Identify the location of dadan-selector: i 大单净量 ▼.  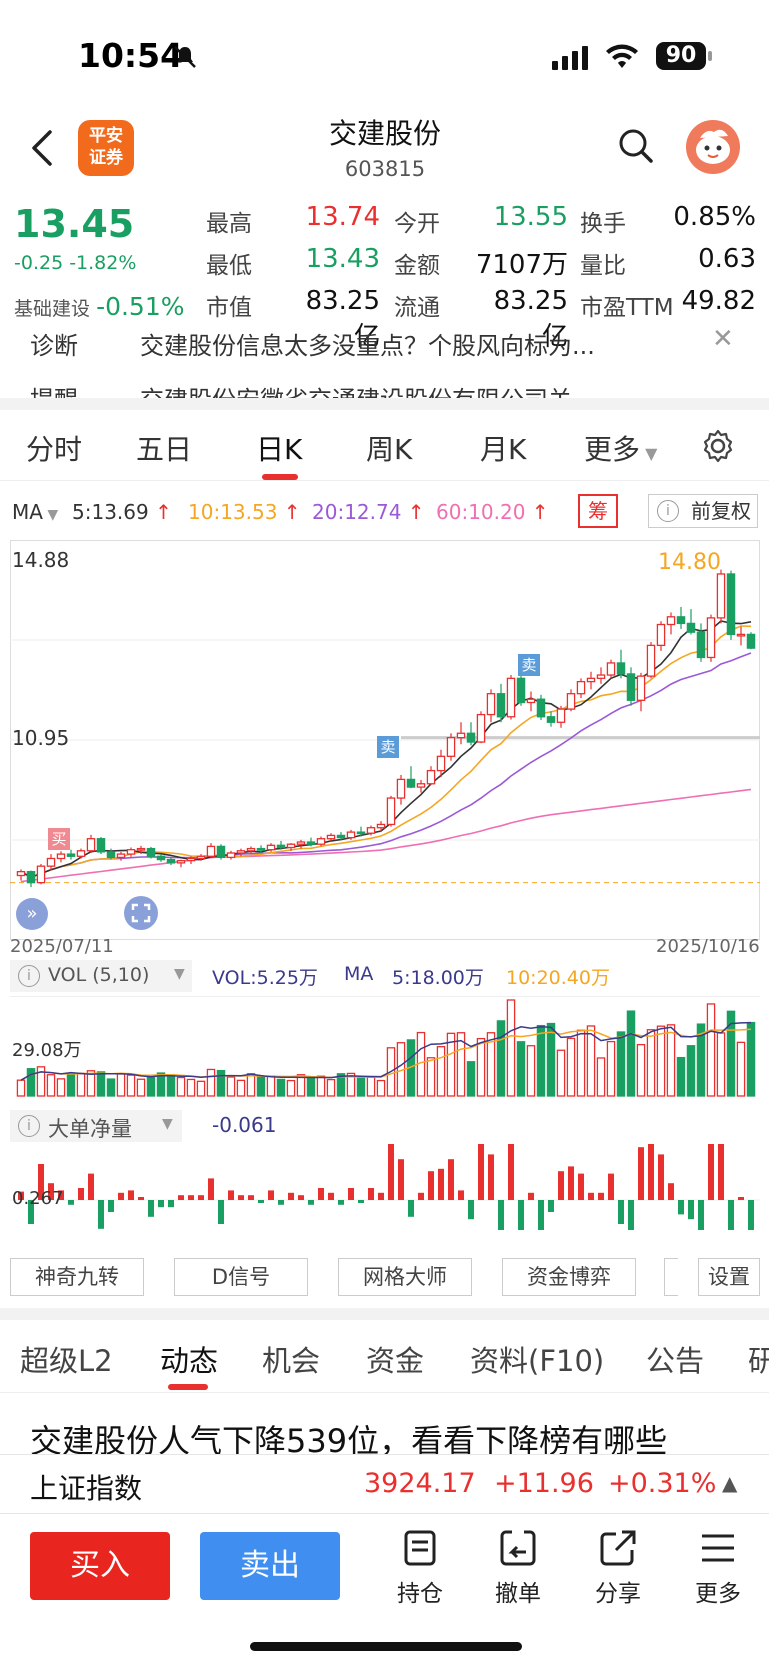
(96, 1126).